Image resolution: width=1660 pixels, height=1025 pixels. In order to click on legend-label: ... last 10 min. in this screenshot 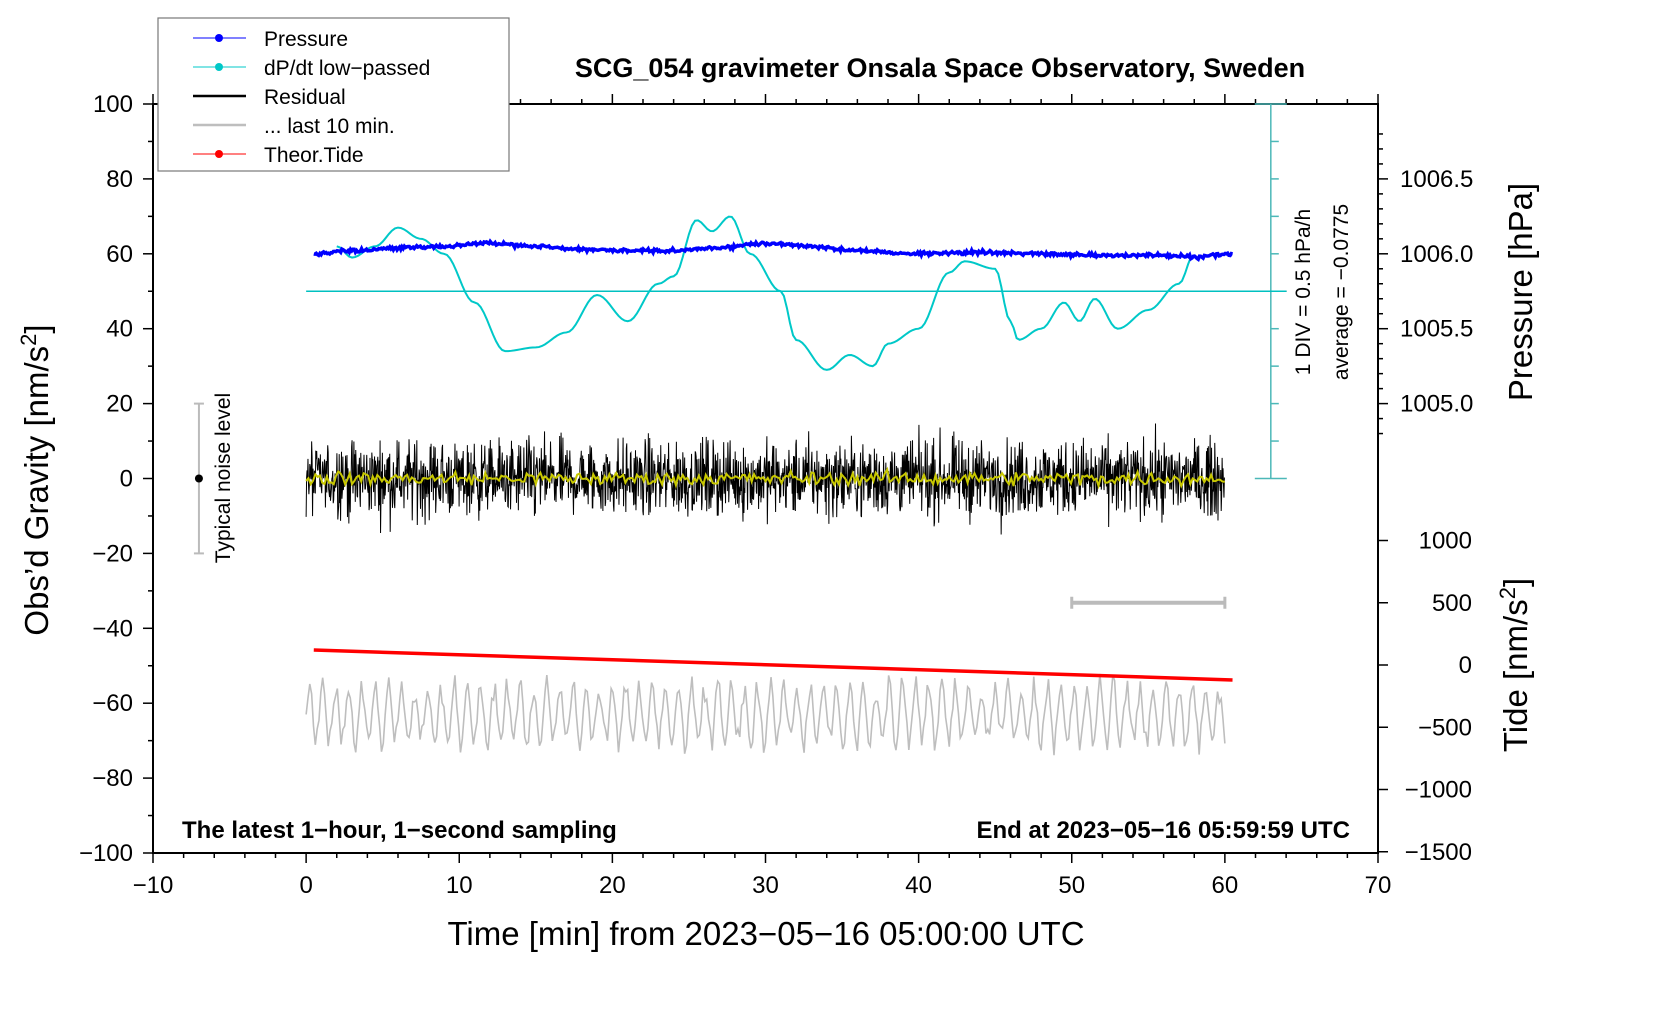, I will do `click(329, 126)`.